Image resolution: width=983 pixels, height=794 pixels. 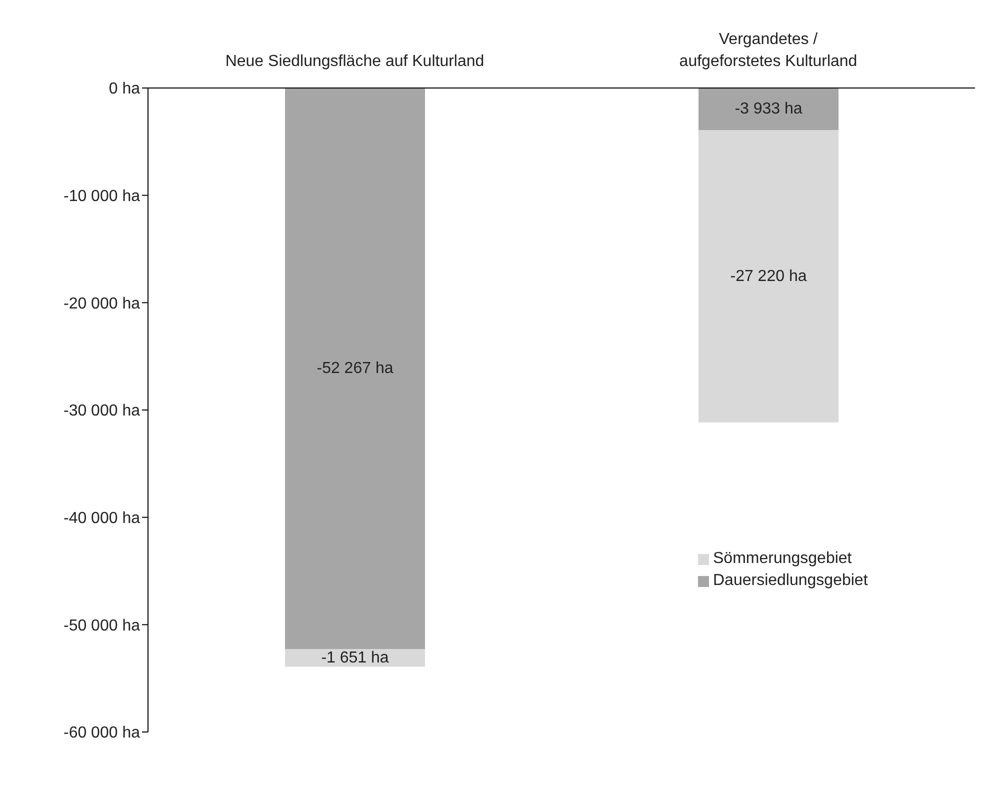 What do you see at coordinates (354, 61) in the screenshot?
I see `x-tick-label: Neue Siedlungsfläche auf Kulturland` at bounding box center [354, 61].